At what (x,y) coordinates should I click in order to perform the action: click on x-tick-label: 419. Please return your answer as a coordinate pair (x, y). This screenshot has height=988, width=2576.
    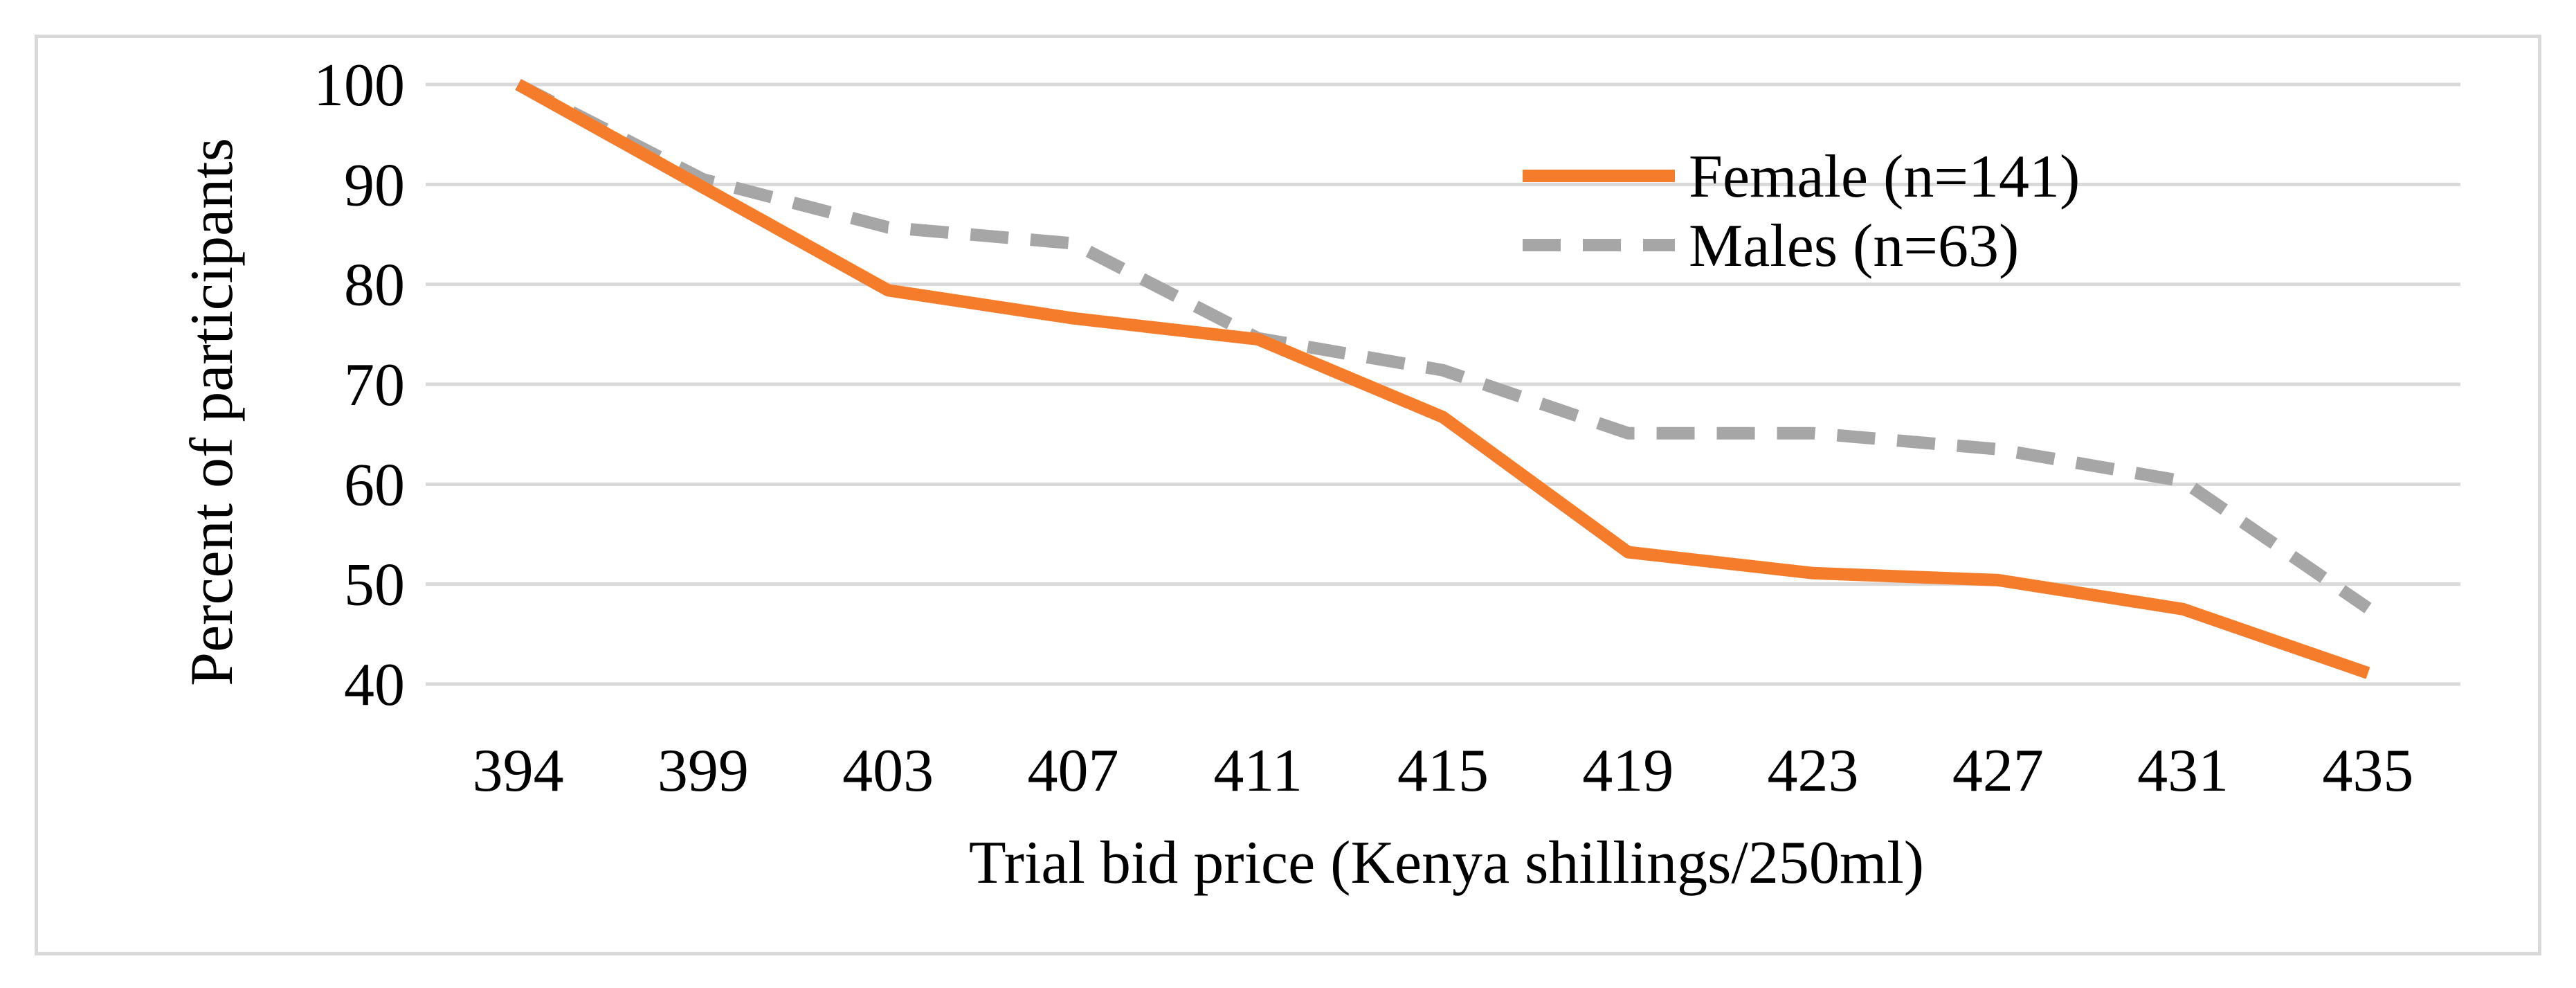
    Looking at the image, I should click on (1628, 771).